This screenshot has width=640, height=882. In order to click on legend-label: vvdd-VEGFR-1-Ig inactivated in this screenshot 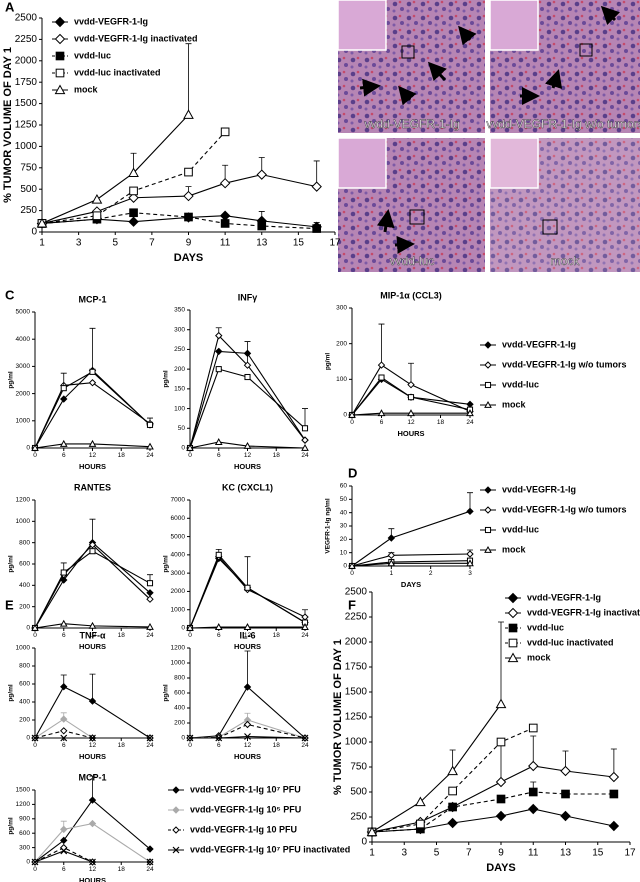, I will do `click(583, 612)`.